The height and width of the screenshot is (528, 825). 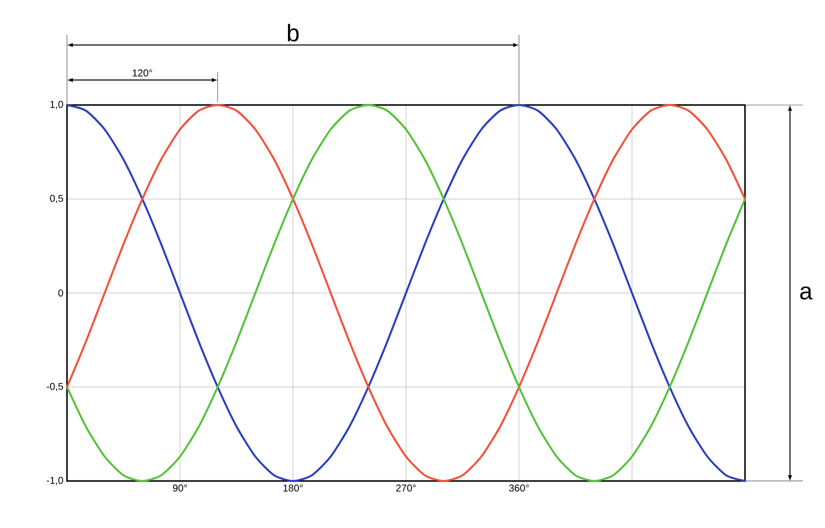 What do you see at coordinates (55, 387) in the screenshot?
I see `y-tick-label: -0,5` at bounding box center [55, 387].